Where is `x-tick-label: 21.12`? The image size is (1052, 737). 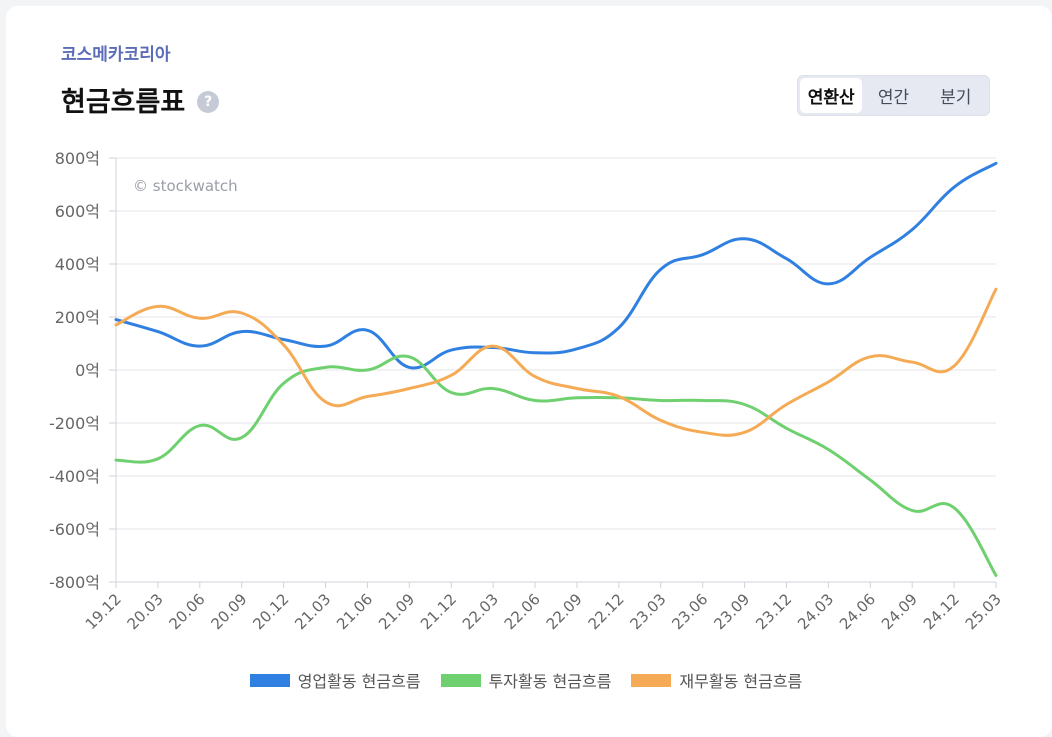
x-tick-label: 21.12 is located at coordinates (438, 611).